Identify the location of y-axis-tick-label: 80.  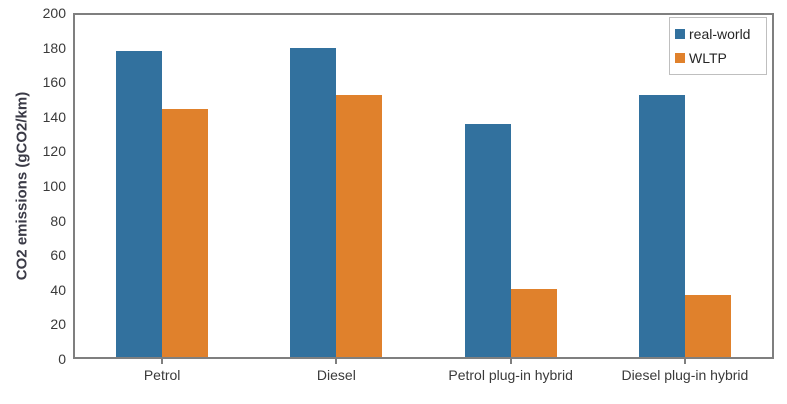
(58, 220).